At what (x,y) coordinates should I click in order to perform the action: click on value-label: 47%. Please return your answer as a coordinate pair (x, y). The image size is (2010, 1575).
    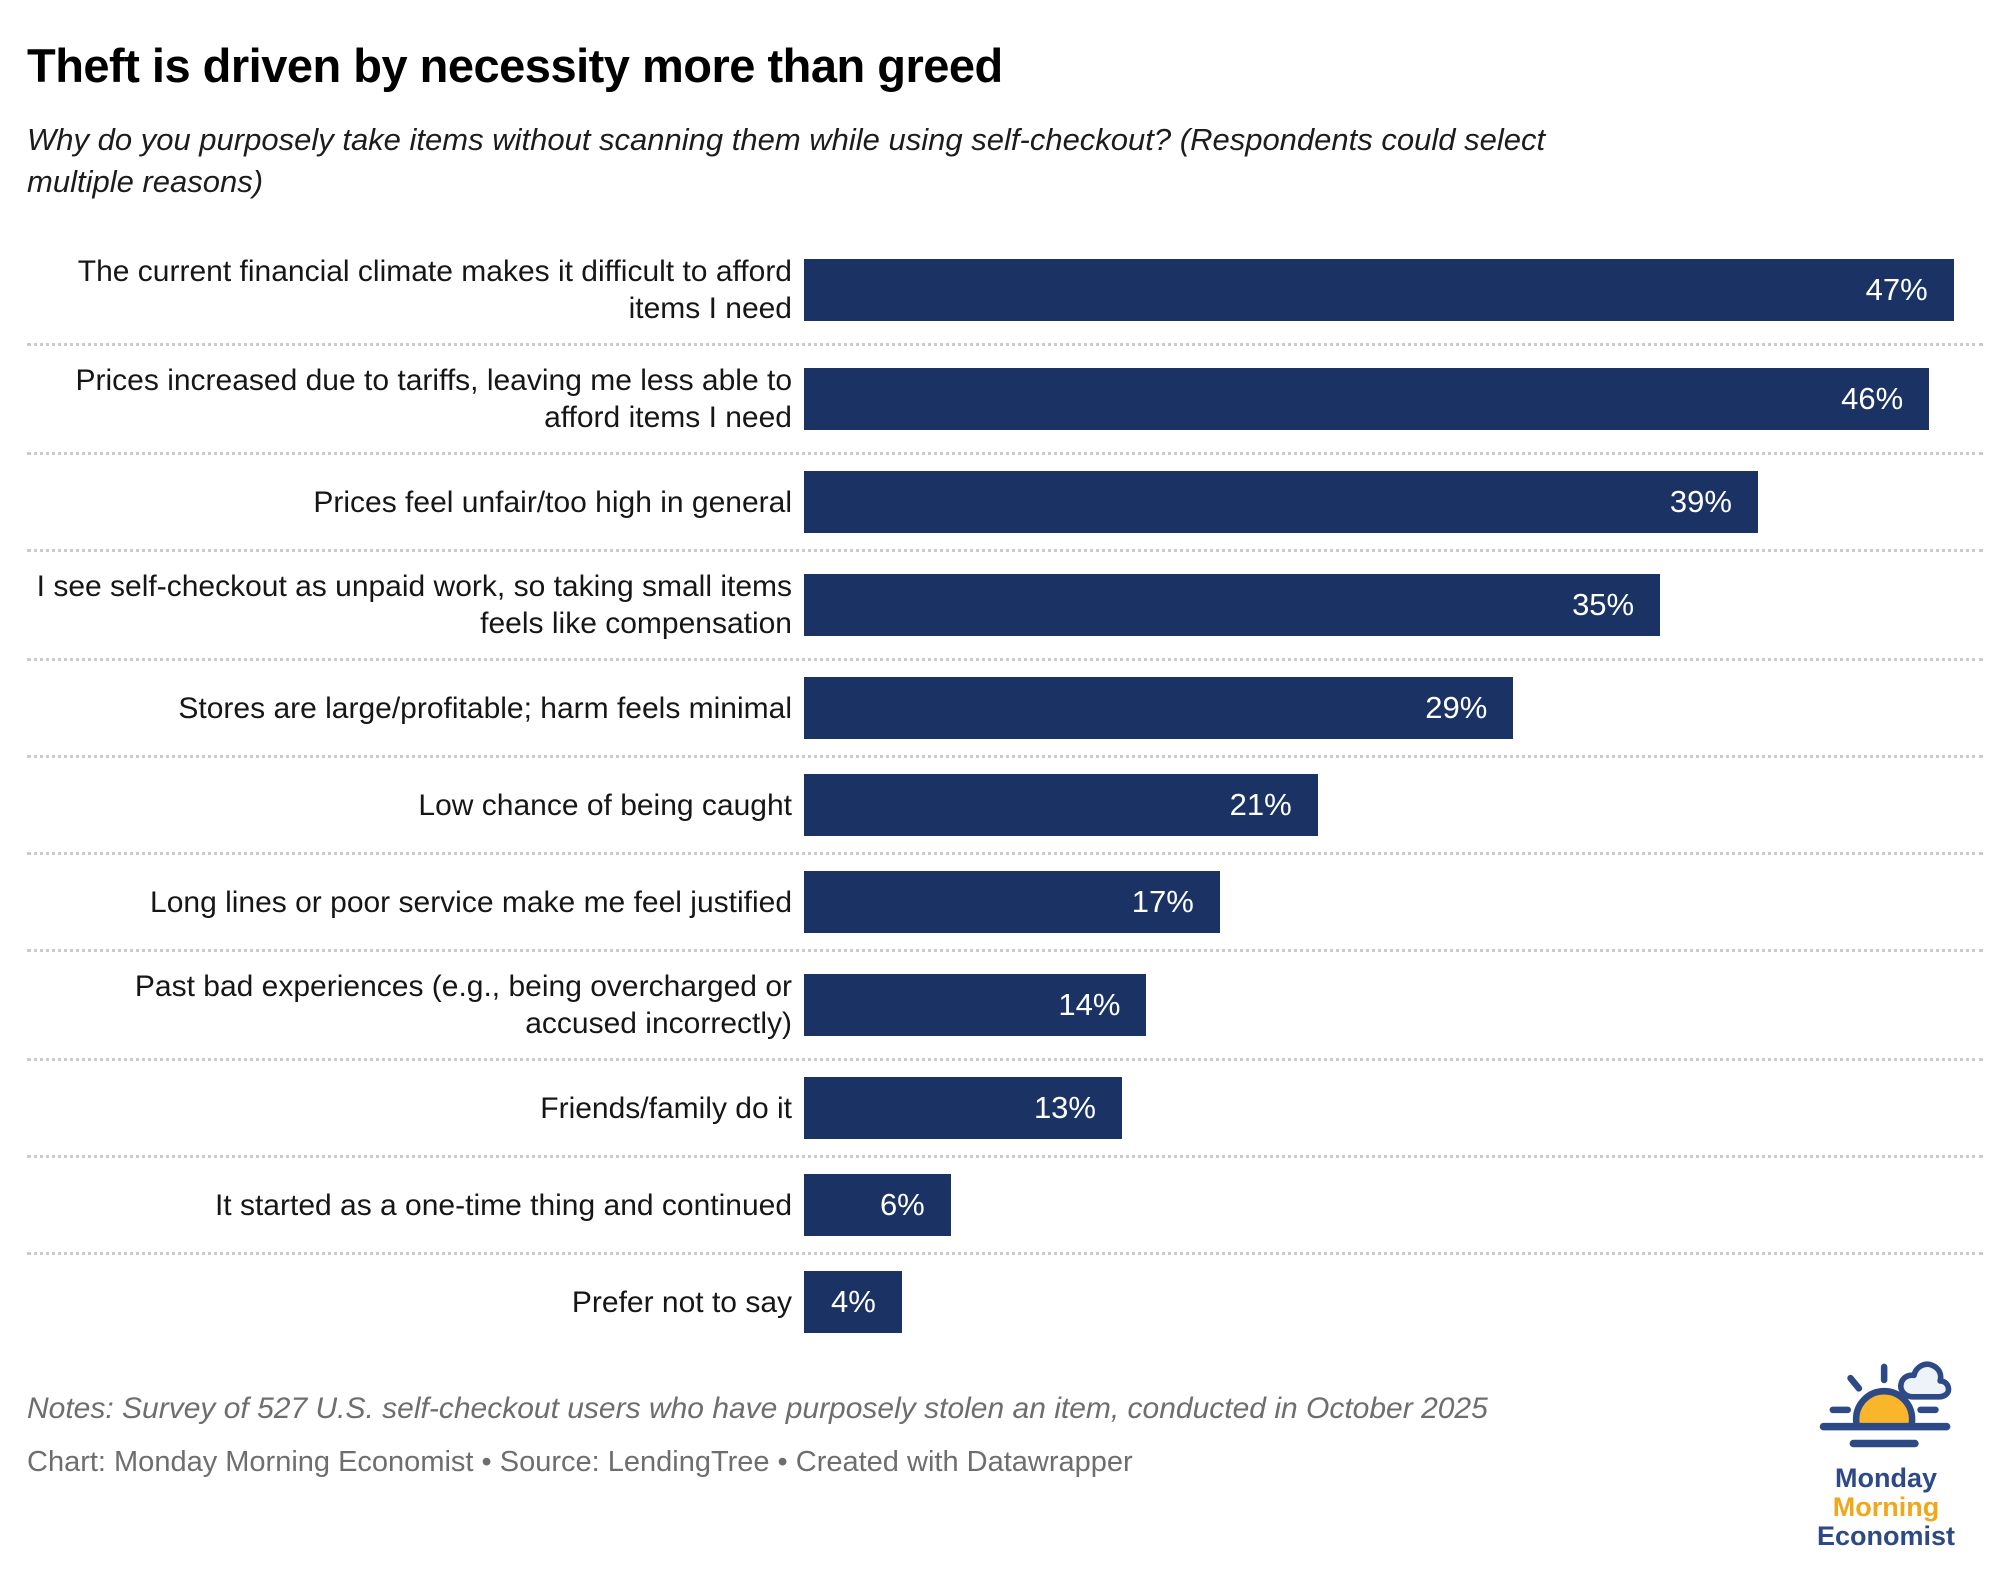
    Looking at the image, I should click on (1896, 289).